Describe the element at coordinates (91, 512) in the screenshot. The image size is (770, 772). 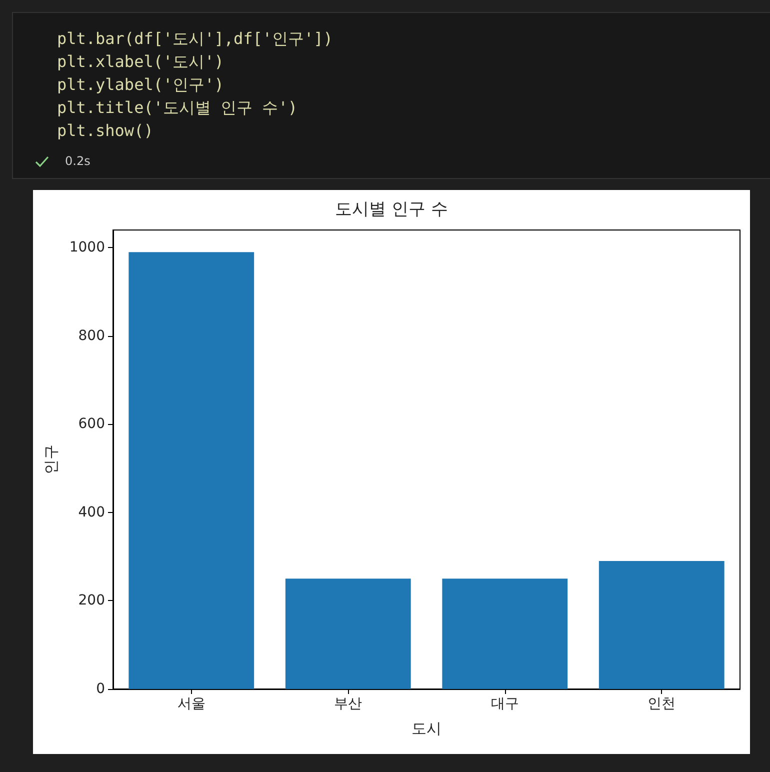
I see `y-tick-label: 400` at that location.